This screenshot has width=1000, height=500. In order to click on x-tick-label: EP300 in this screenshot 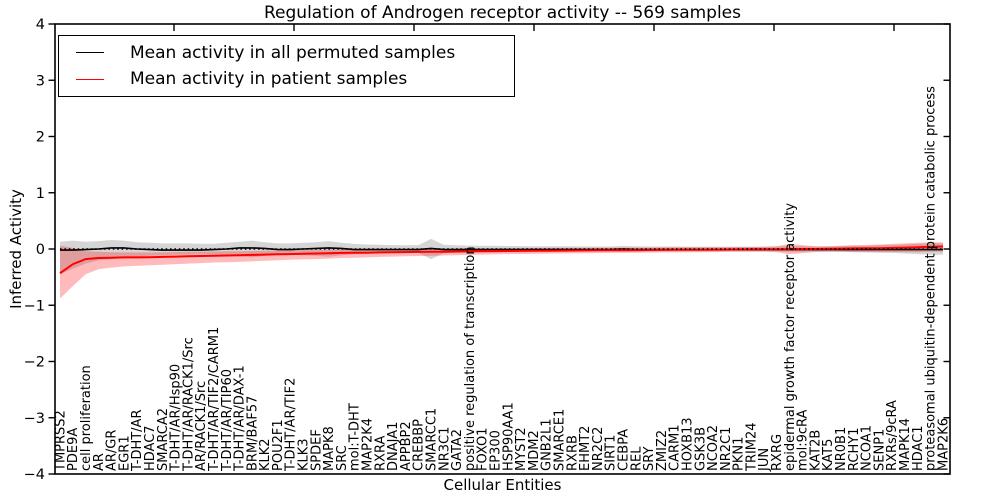, I will do `click(496, 450)`.